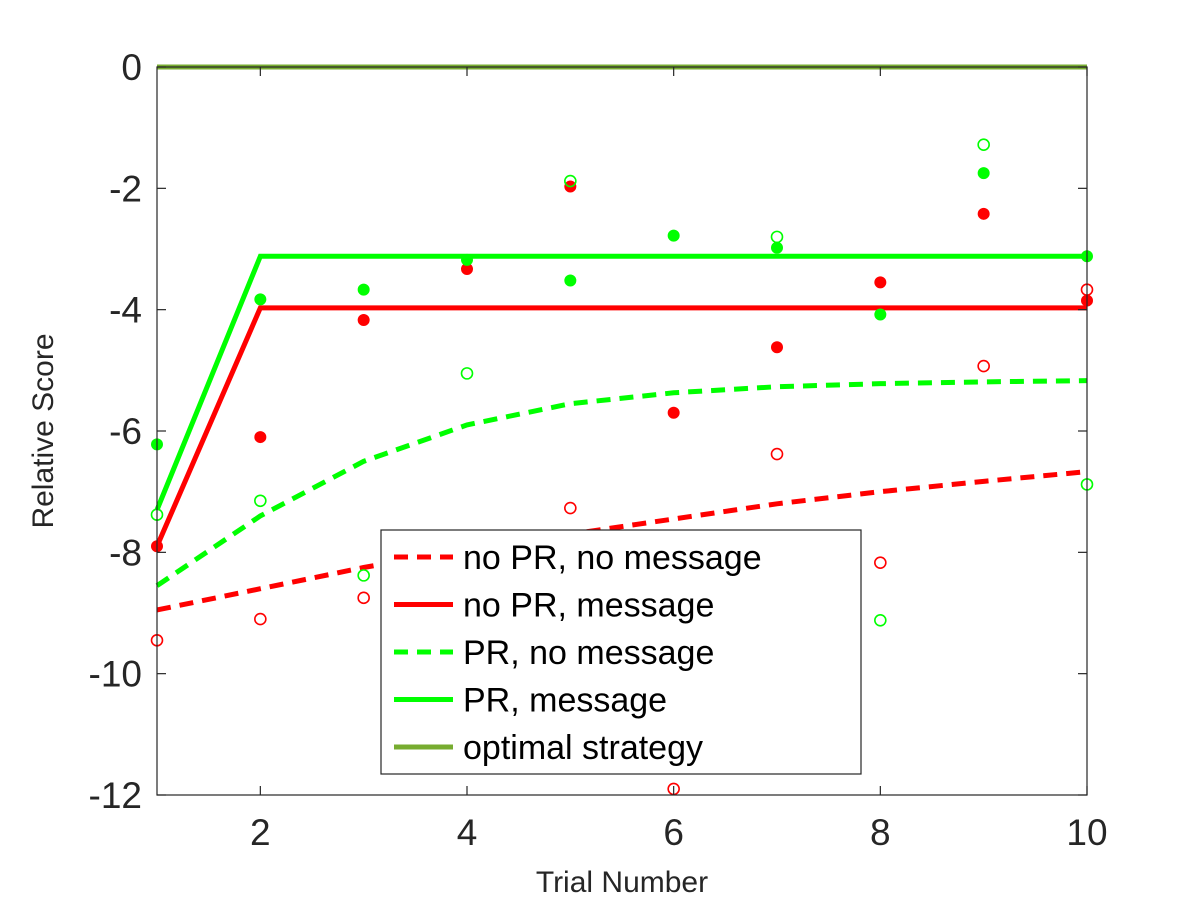 The height and width of the screenshot is (900, 1200). Describe the element at coordinates (588, 606) in the screenshot. I see `legend-label-no-pr-message: no PR, message` at that location.